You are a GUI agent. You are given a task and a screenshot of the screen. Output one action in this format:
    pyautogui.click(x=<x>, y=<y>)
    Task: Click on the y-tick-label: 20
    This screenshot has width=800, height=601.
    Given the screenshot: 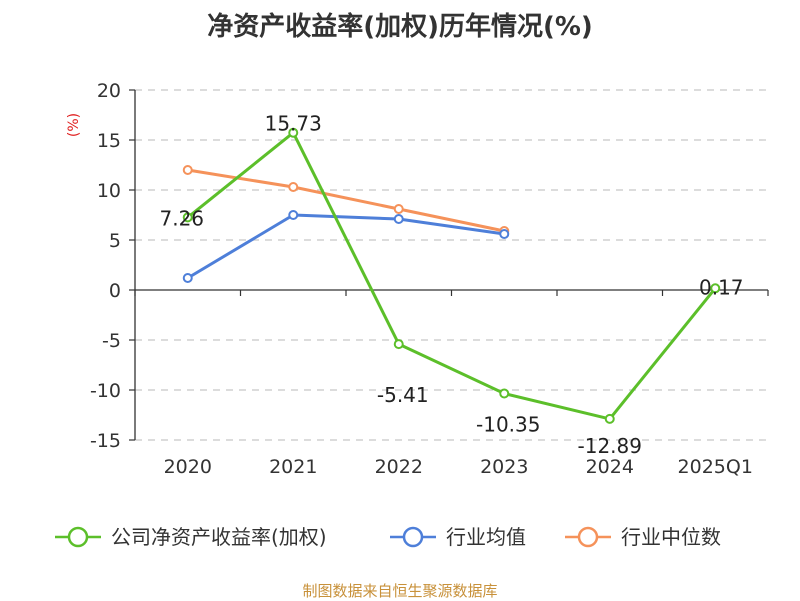 What is the action you would take?
    pyautogui.click(x=109, y=91)
    